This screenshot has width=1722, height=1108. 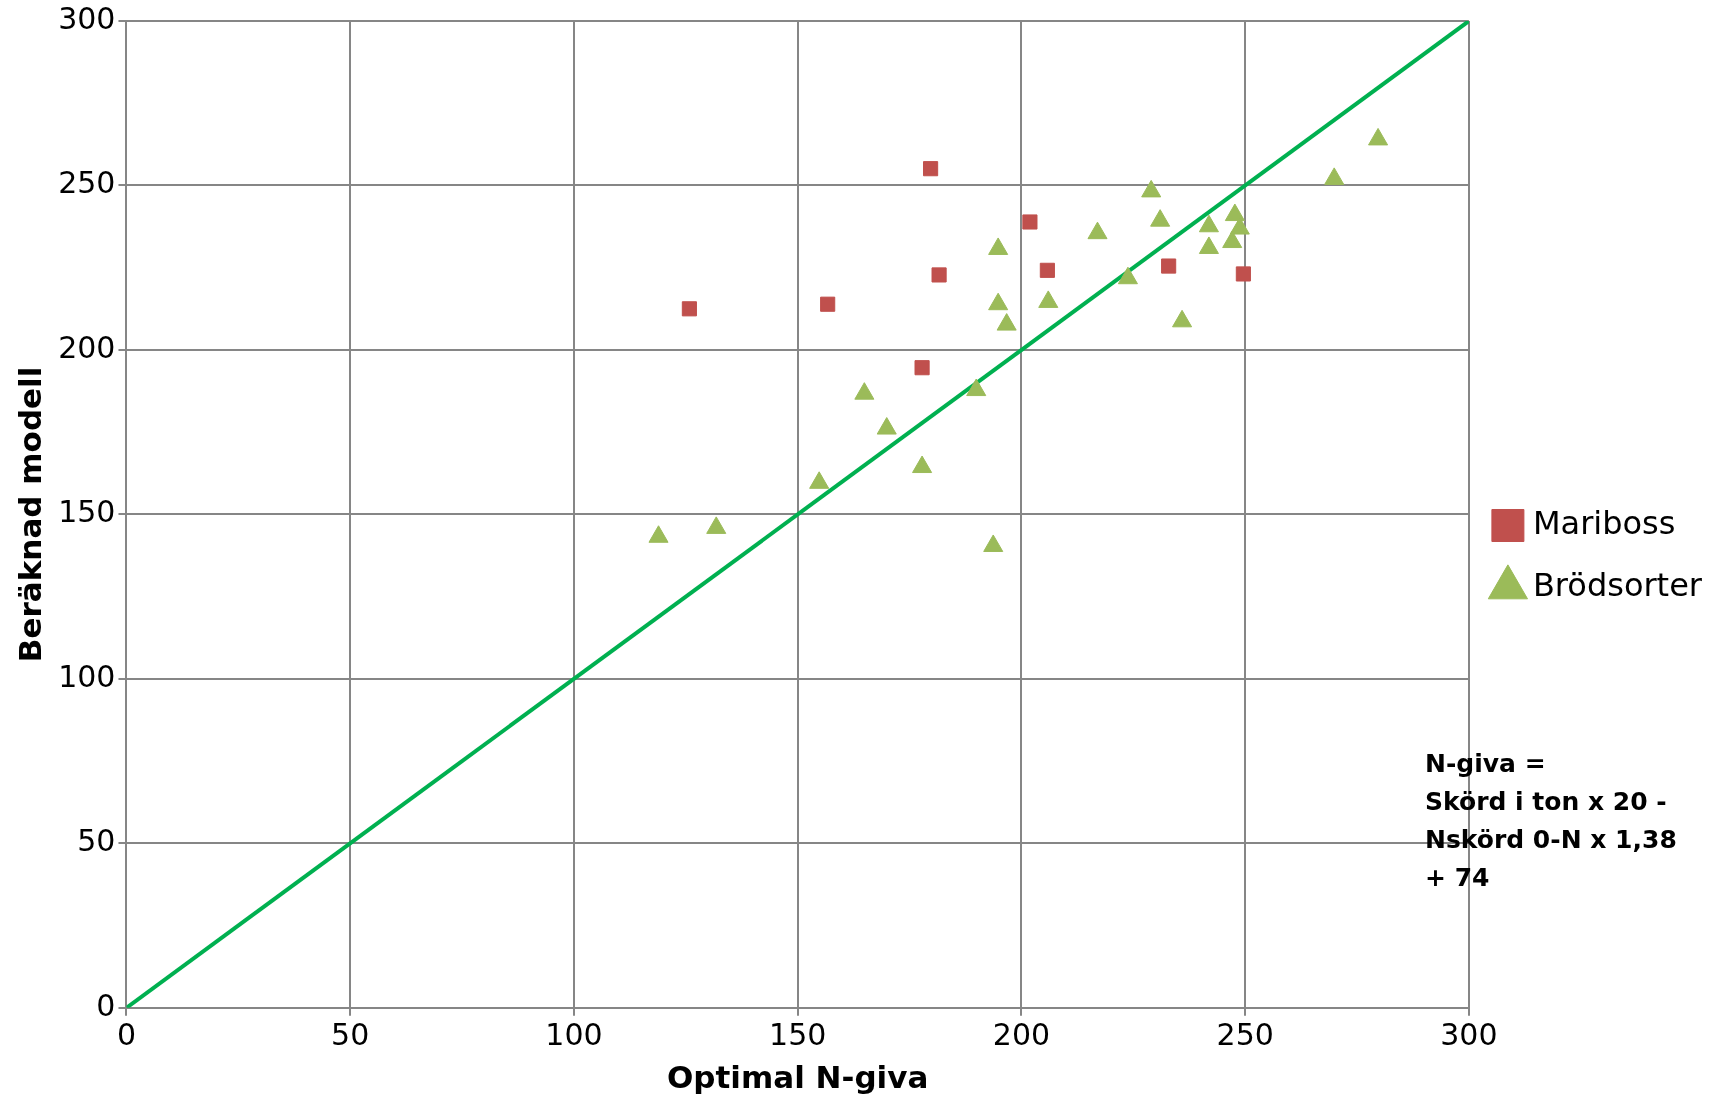 I want to click on y-tick-label: 300, so click(x=87, y=18).